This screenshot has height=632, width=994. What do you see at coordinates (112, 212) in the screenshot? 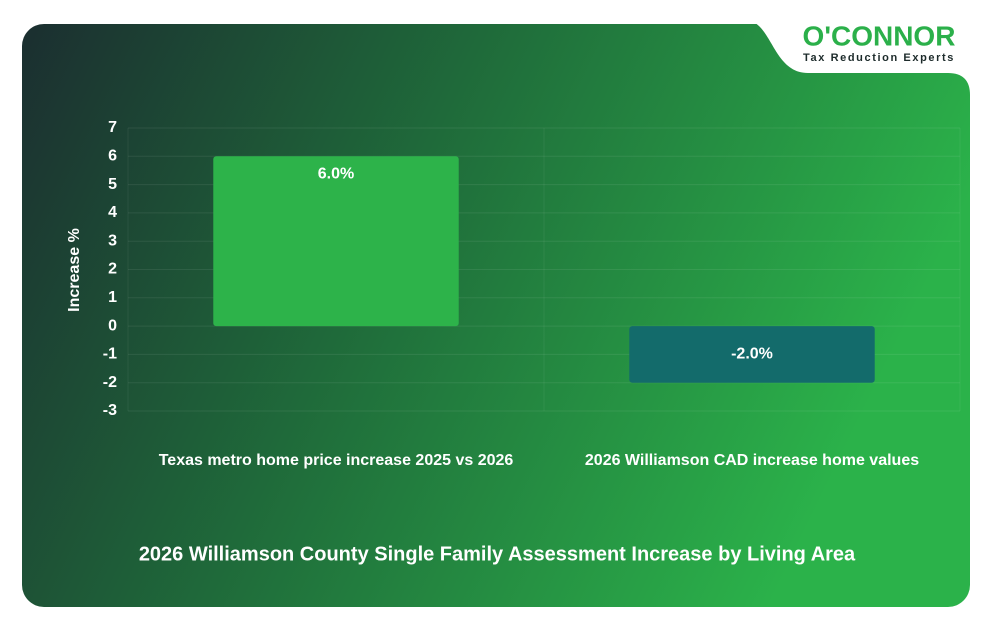
I see `y-tick-label: 4` at bounding box center [112, 212].